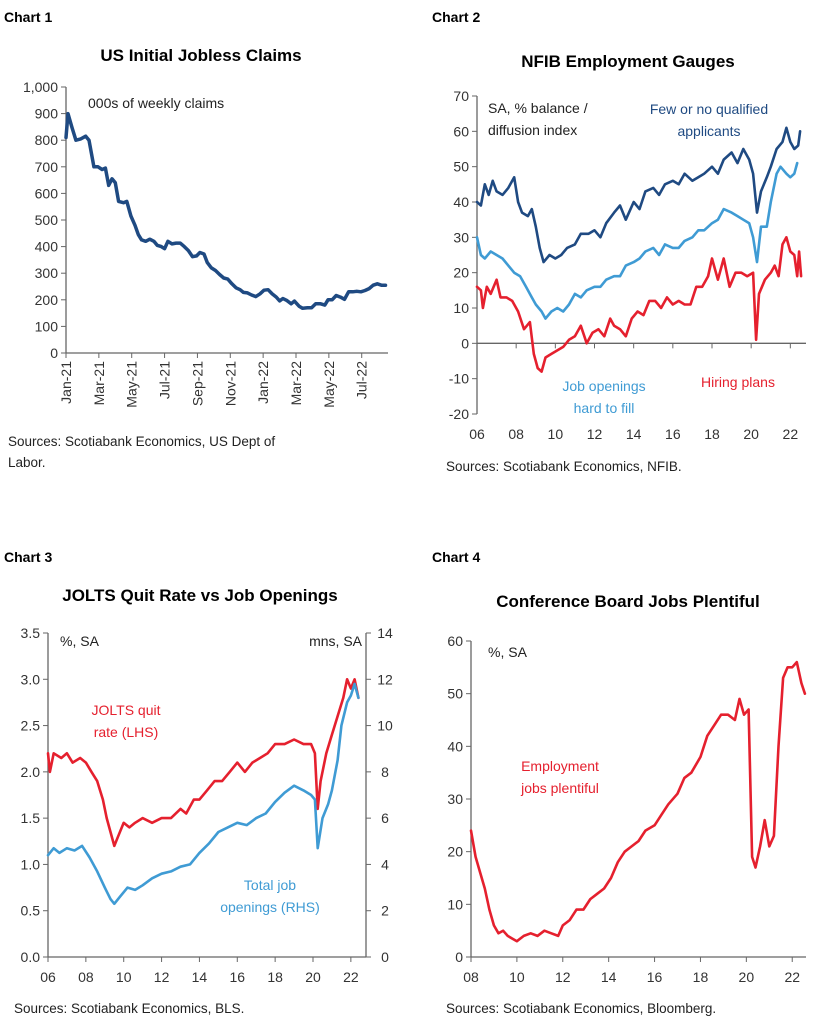 This screenshot has height=1023, width=828. Describe the element at coordinates (47, 167) in the screenshot. I see `y-tick-label: 700` at that location.